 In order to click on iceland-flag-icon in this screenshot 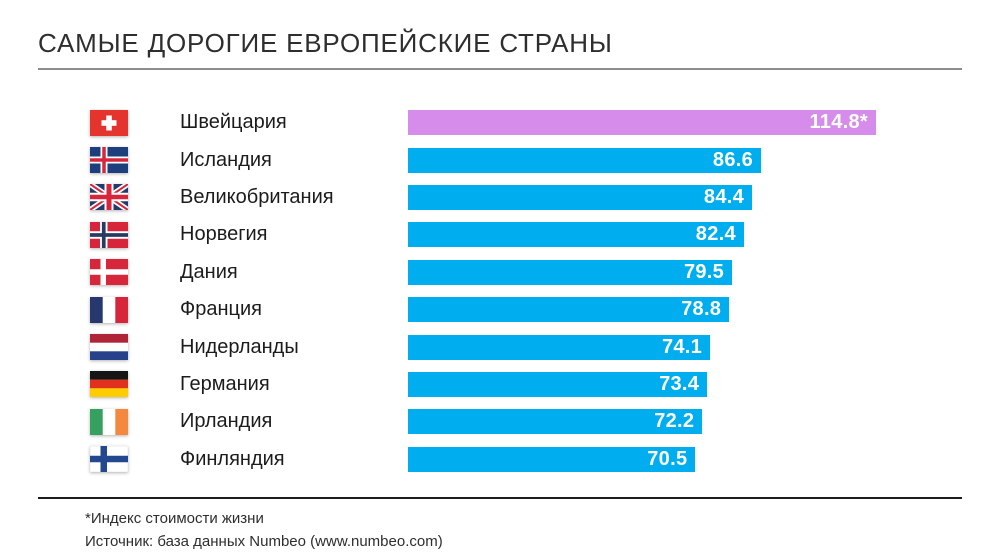, I will do `click(109, 160)`.